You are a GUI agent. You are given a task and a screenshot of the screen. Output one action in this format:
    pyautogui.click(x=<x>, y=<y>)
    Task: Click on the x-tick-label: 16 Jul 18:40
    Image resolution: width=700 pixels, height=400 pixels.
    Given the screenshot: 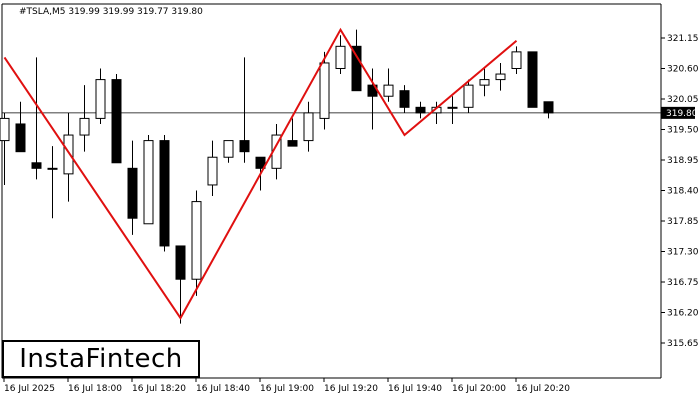 What is the action you would take?
    pyautogui.click(x=223, y=389)
    